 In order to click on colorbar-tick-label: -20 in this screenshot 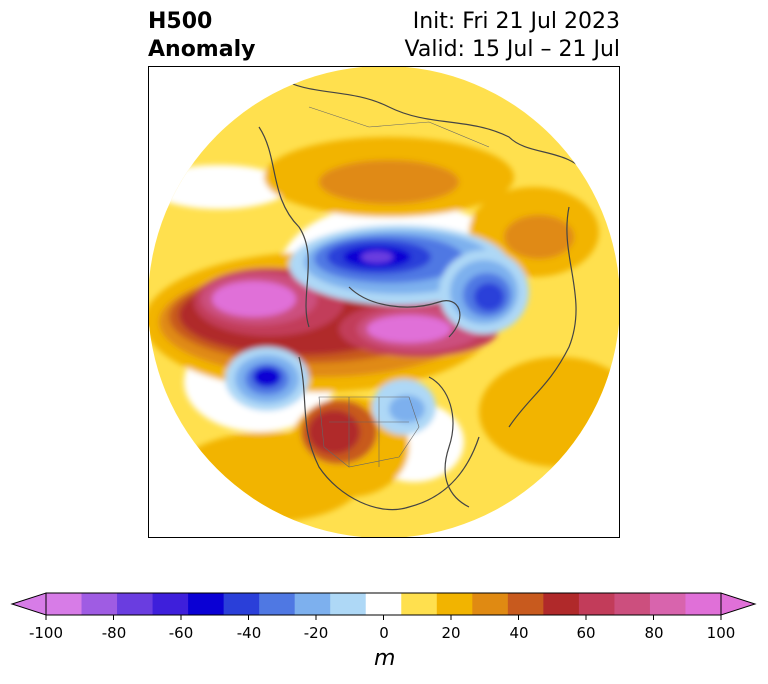, I will do `click(316, 633)`.